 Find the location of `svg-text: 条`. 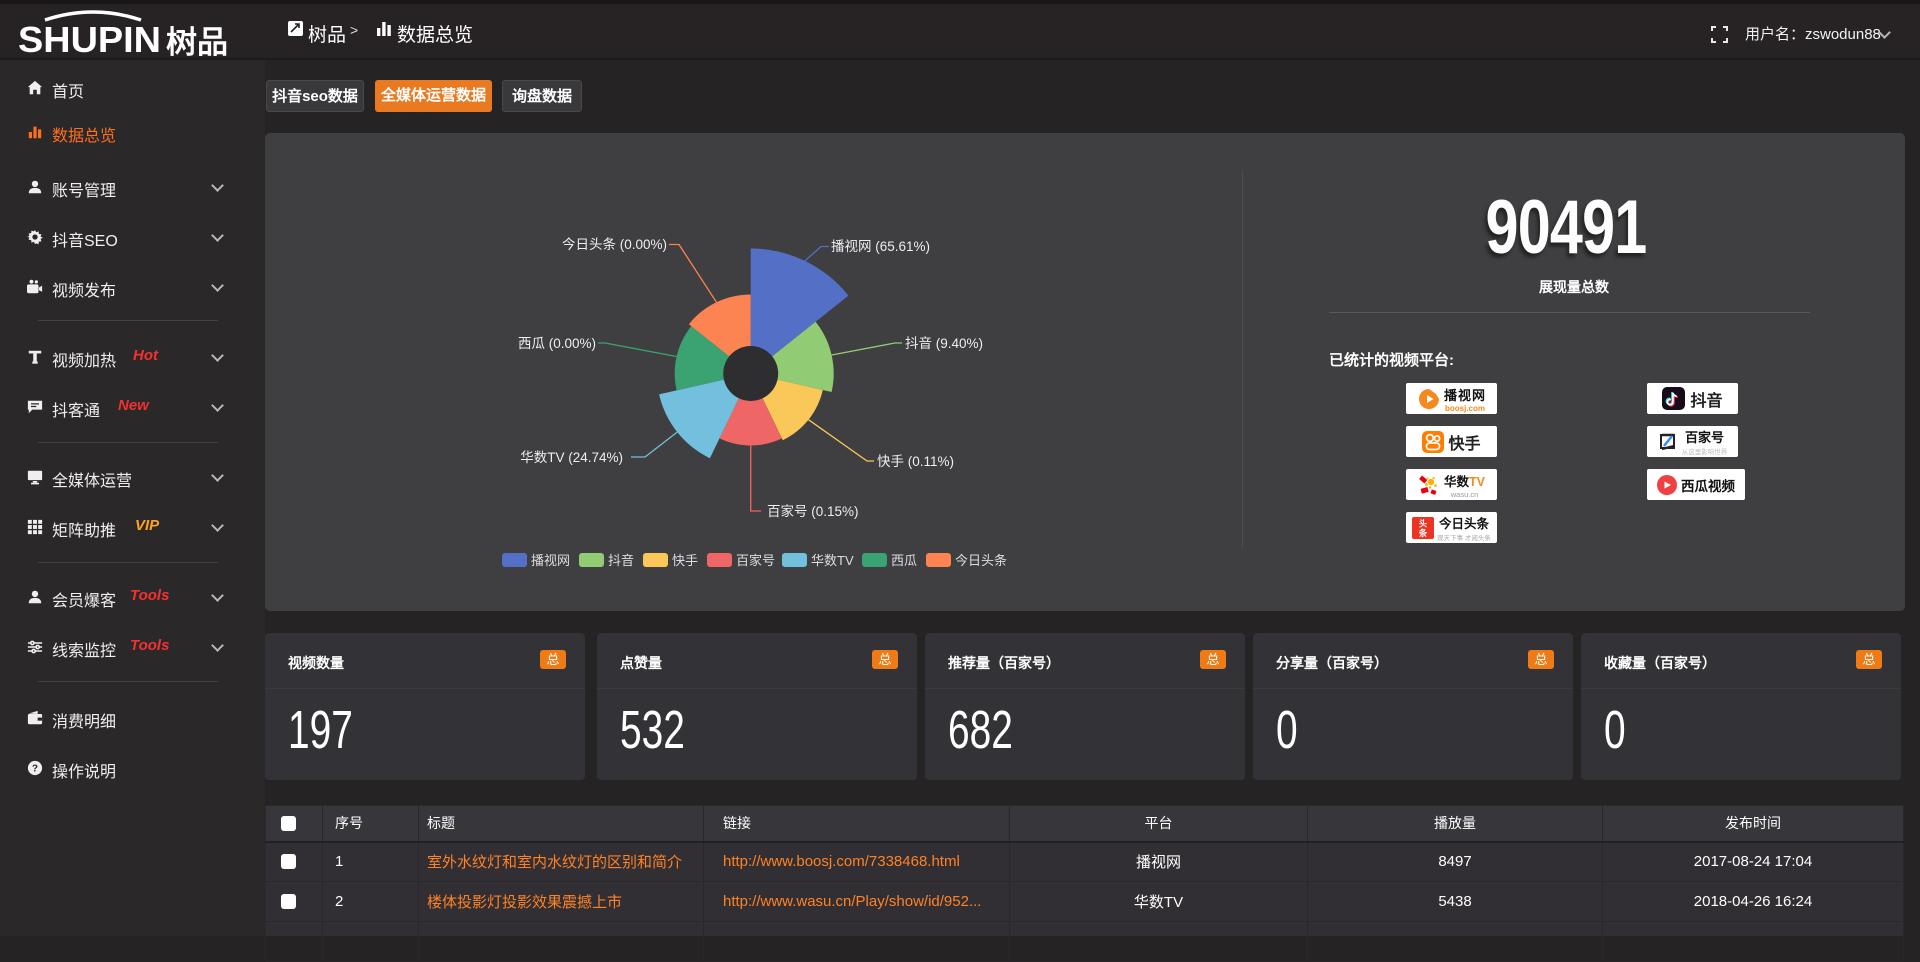

svg-text: 条 is located at coordinates (1423, 533).